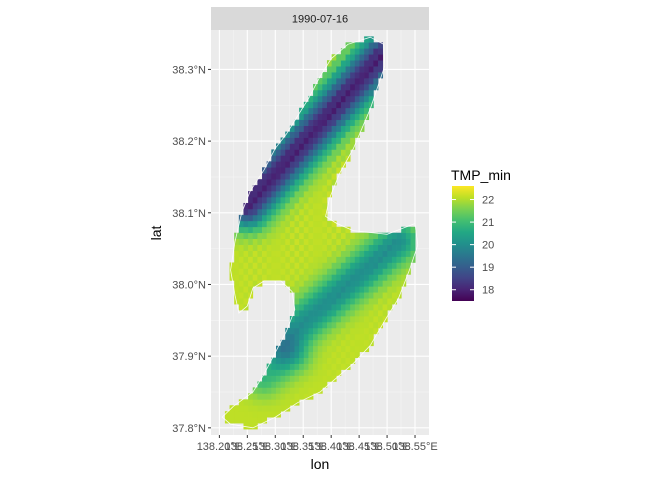 This screenshot has width=672, height=480. I want to click on x-tick-label: 138.55°E, so click(414, 447).